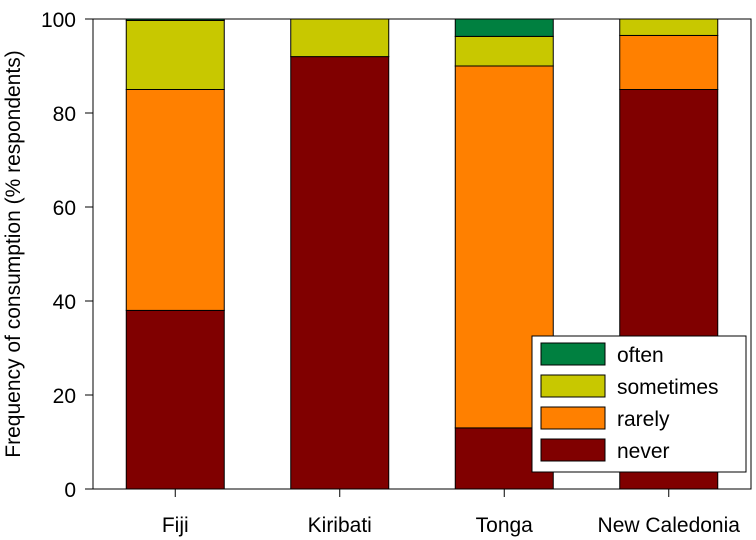 This screenshot has width=756, height=540. What do you see at coordinates (70, 490) in the screenshot?
I see `y-tick-label: 0` at bounding box center [70, 490].